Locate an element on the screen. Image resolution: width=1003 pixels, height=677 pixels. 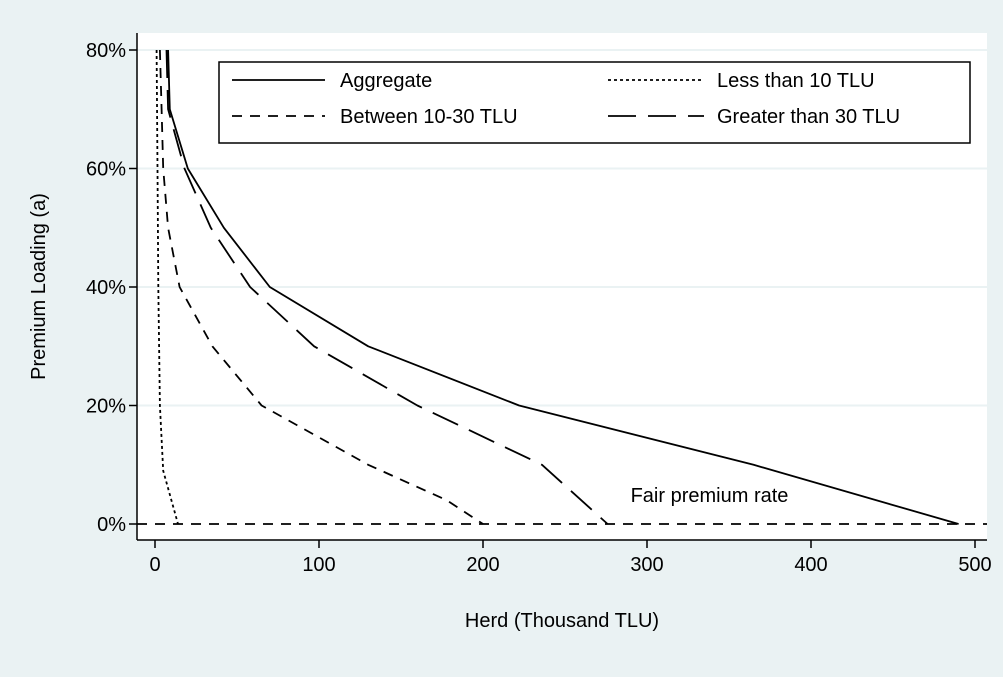
x-tick-label-4: 400 is located at coordinates (810, 565).